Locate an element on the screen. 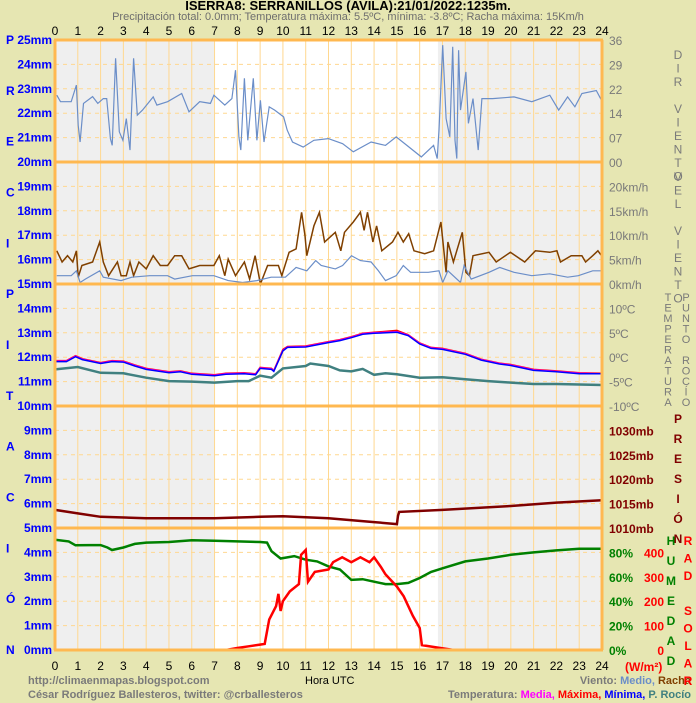  legend-maxima: Máxima is located at coordinates (578, 695).